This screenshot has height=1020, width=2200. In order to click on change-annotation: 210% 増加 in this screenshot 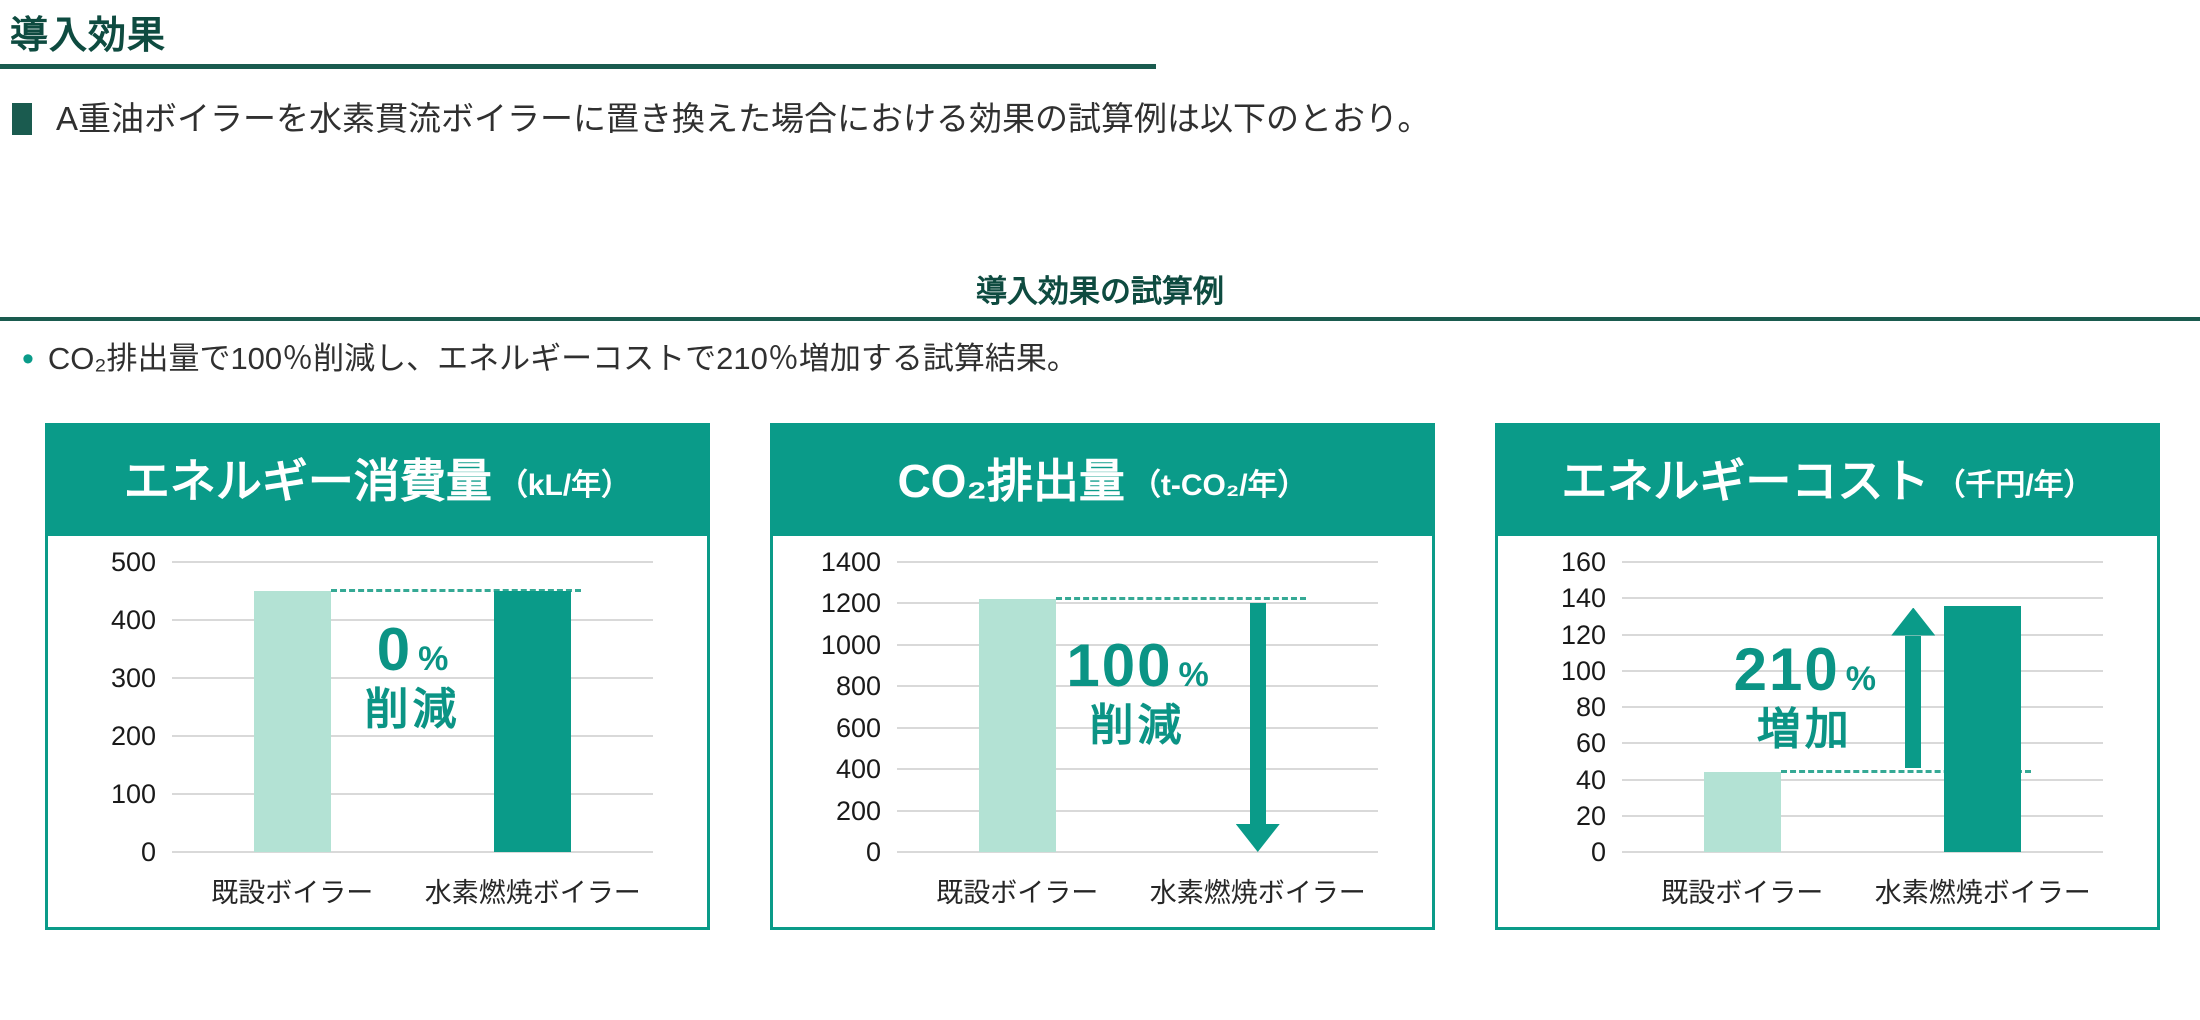, I will do `click(1805, 696)`.